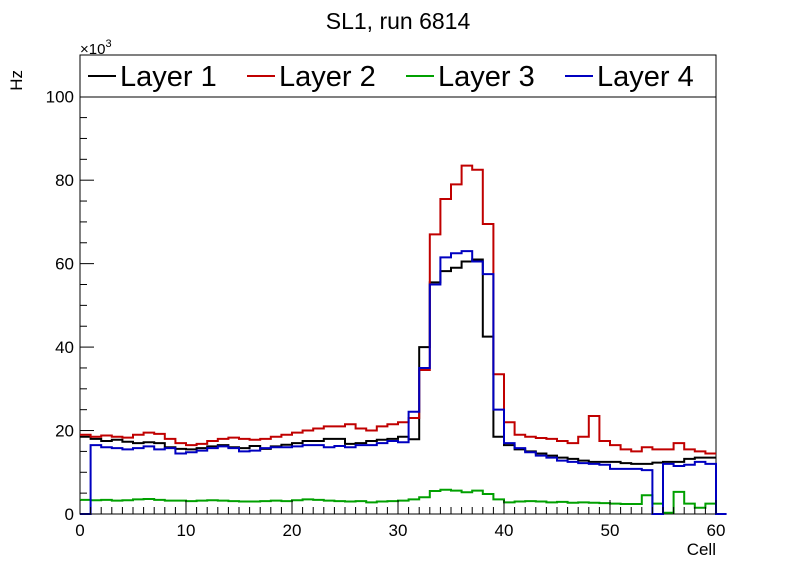 The height and width of the screenshot is (572, 796). What do you see at coordinates (168, 77) in the screenshot?
I see `legend-label-layer-1: Layer 1` at bounding box center [168, 77].